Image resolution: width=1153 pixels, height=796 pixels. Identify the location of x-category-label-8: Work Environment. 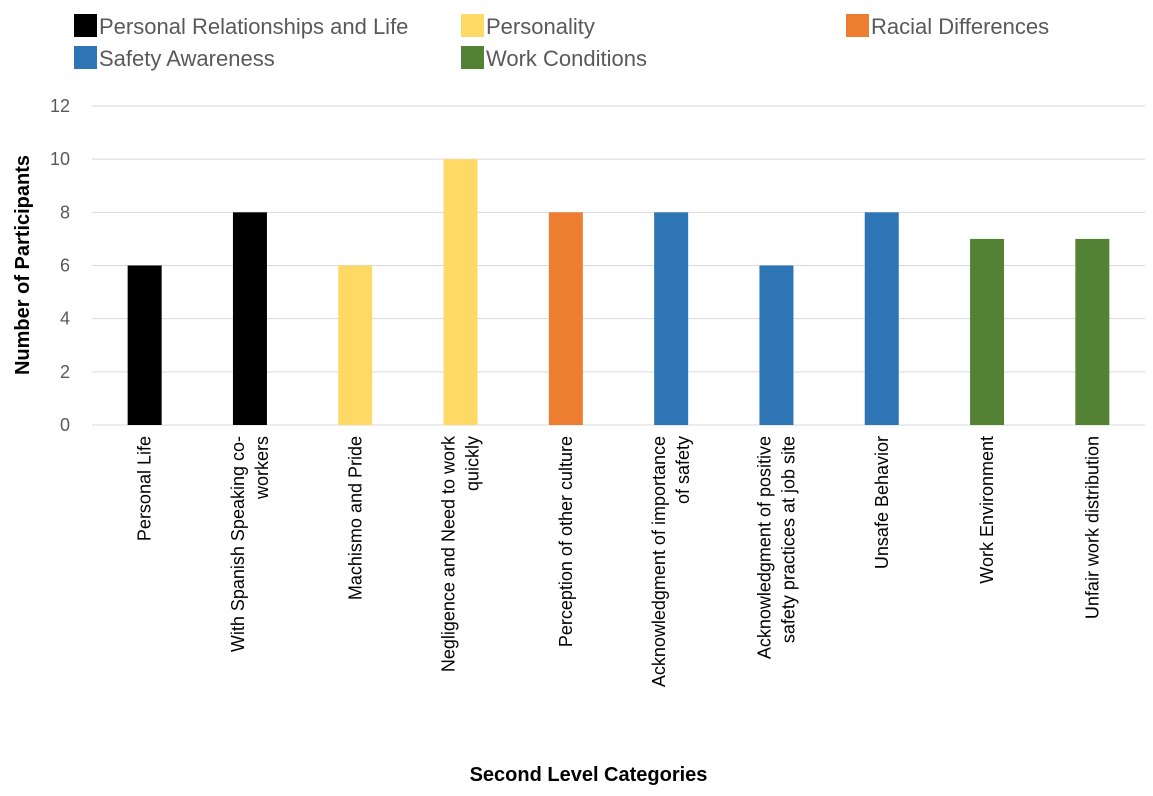
(987, 510).